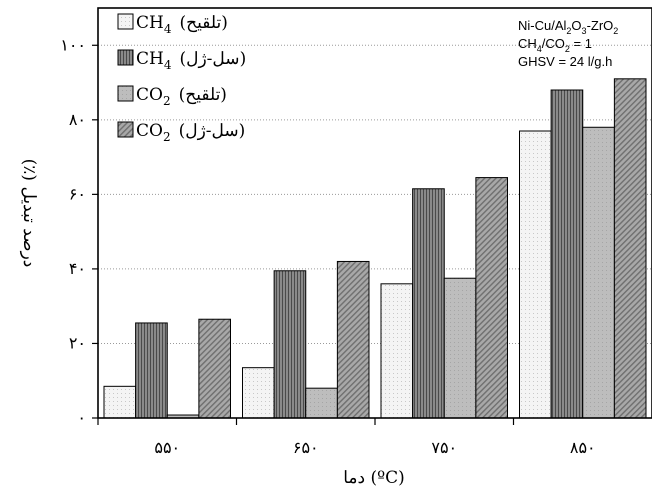 This screenshot has width=652, height=491. I want to click on legend: CH4 (تلقیح)CH4 (سل-ژل)CO2 (تلقیح)CO2 (سل-ژل), so click(181, 78).